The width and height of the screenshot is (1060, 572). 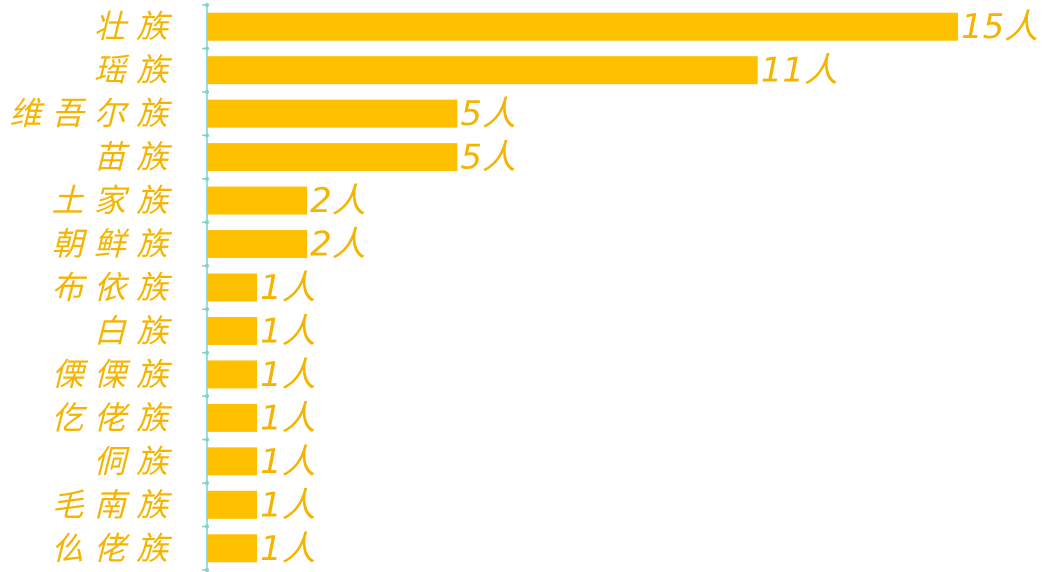 I want to click on value-label: 11人, so click(x=799, y=71).